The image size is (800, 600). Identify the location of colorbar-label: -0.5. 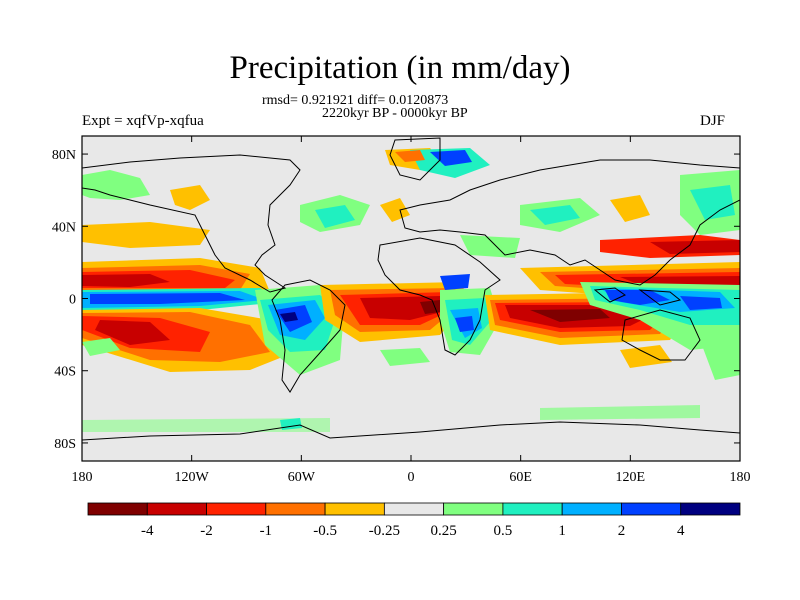
(325, 531).